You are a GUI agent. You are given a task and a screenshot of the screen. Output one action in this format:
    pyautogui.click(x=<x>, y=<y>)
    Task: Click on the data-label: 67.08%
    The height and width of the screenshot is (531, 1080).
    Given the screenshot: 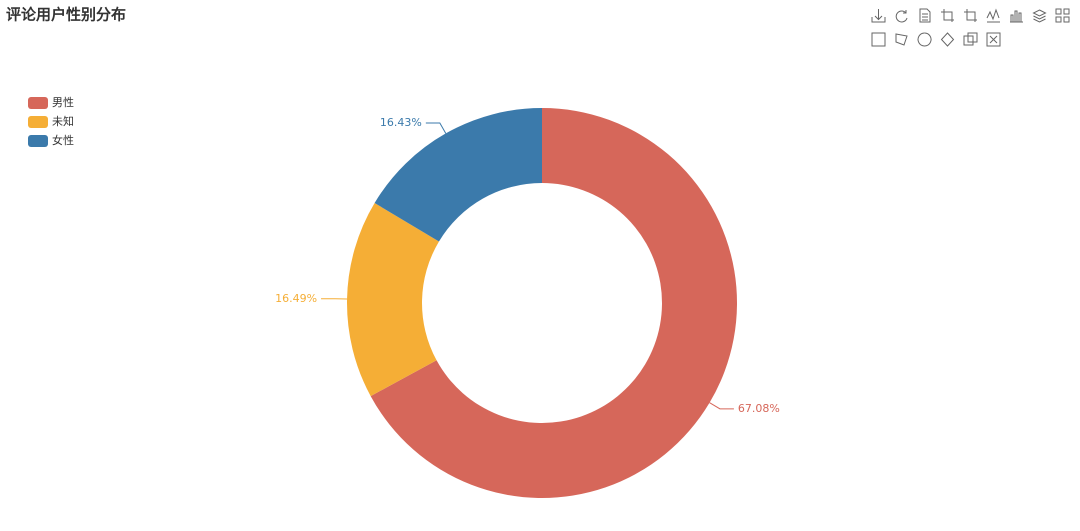 What is the action you would take?
    pyautogui.click(x=759, y=408)
    